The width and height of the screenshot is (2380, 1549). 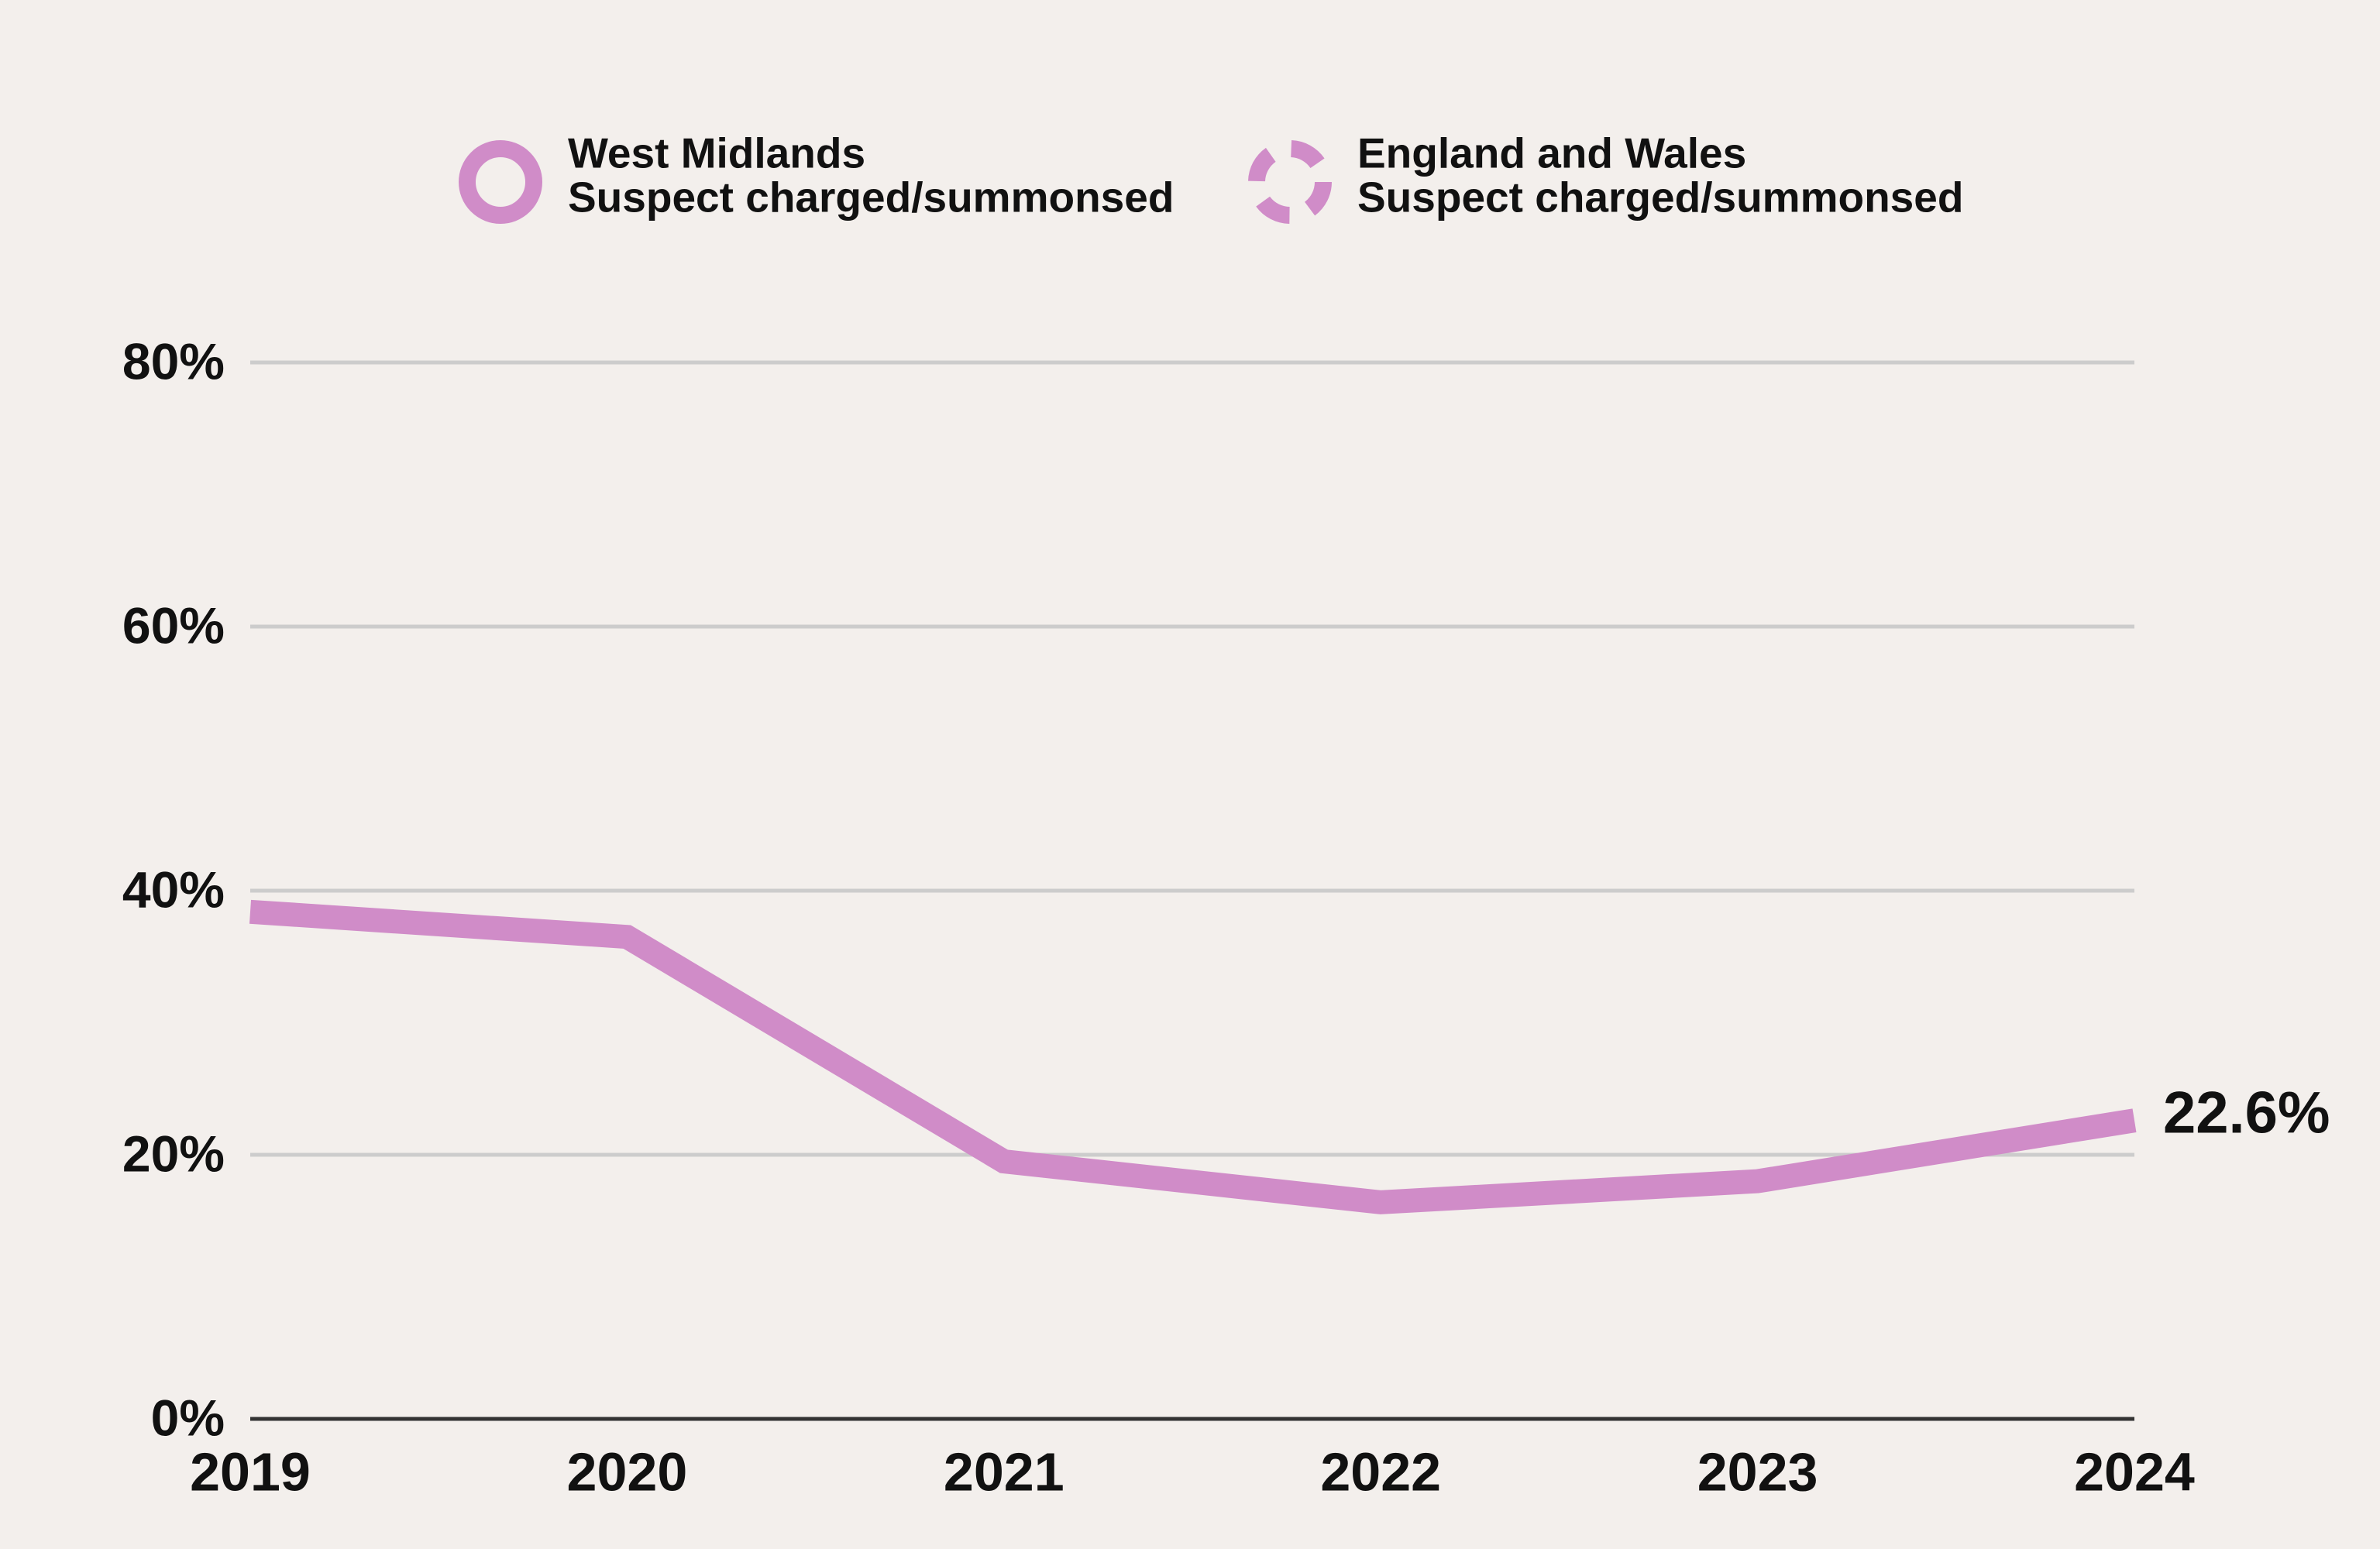 I want to click on legend-label: West Midlands, so click(x=716, y=153).